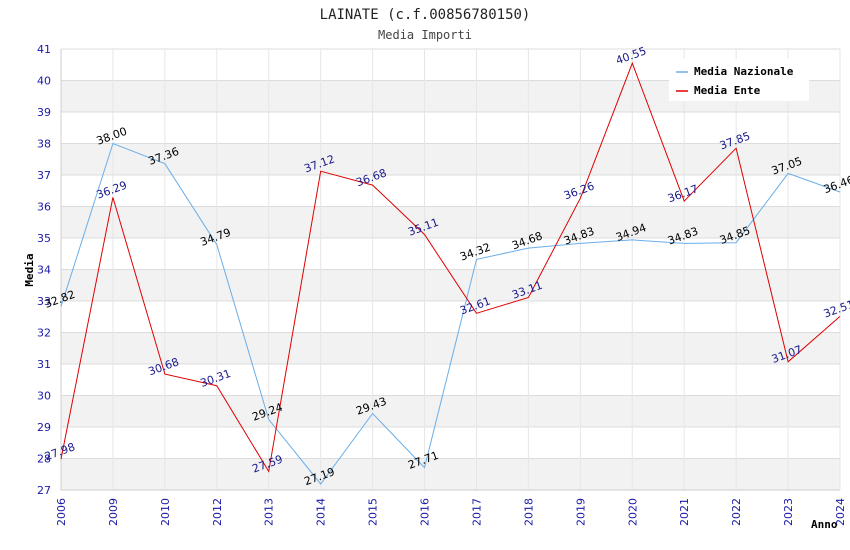 The height and width of the screenshot is (550, 850). What do you see at coordinates (44, 144) in the screenshot?
I see `y-tick-label: 38` at bounding box center [44, 144].